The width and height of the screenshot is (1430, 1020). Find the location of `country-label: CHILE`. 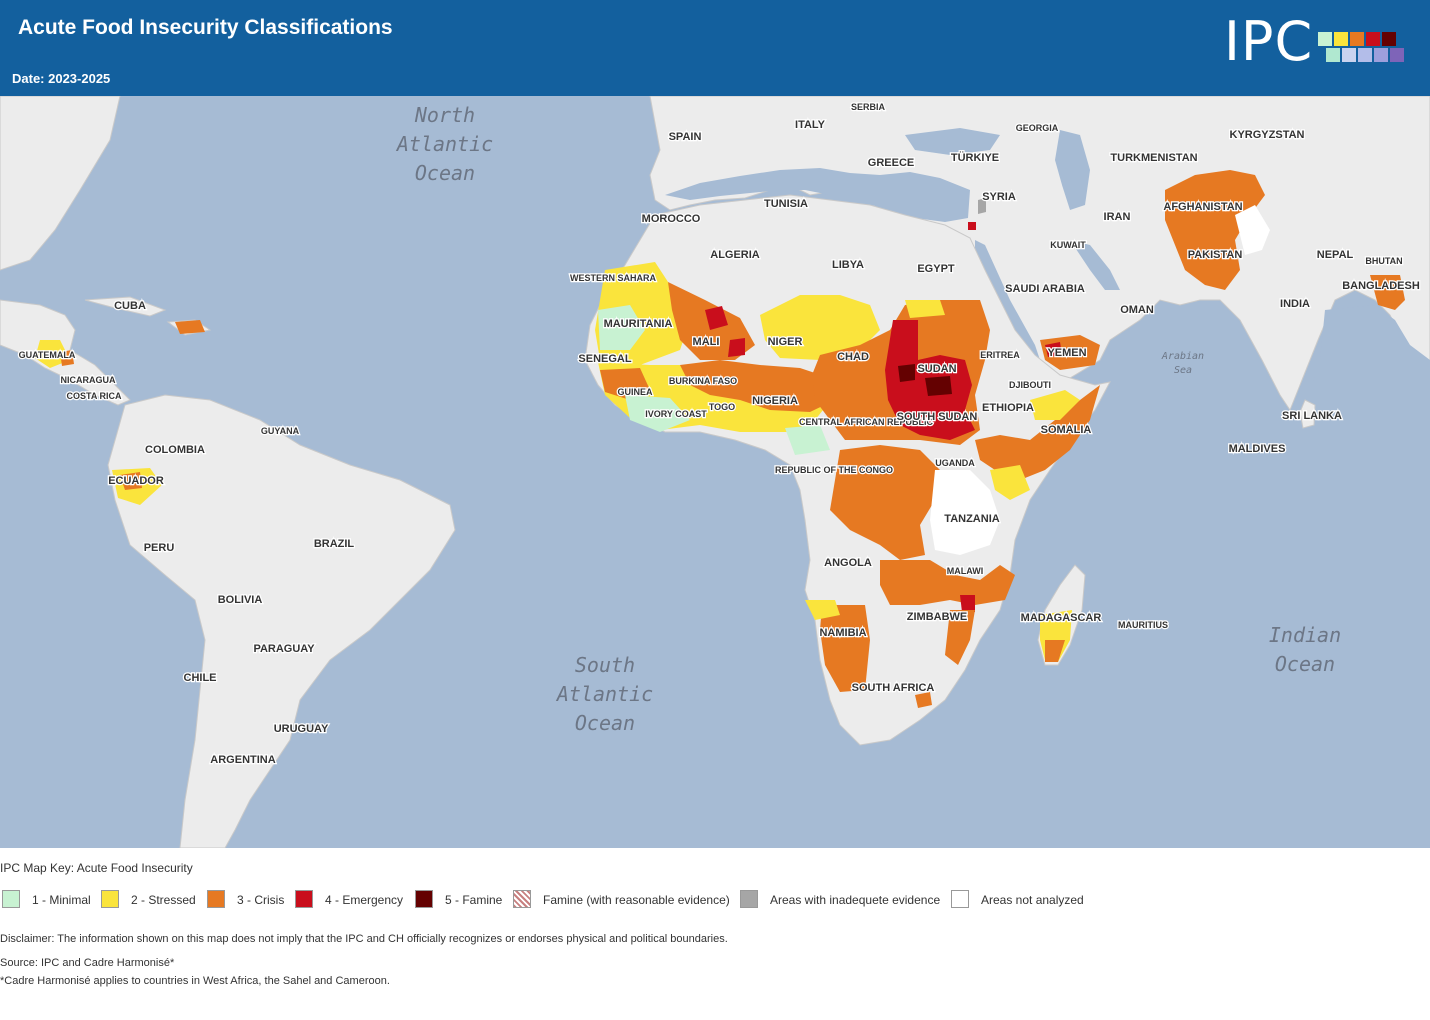

country-label: CHILE is located at coordinates (200, 678).